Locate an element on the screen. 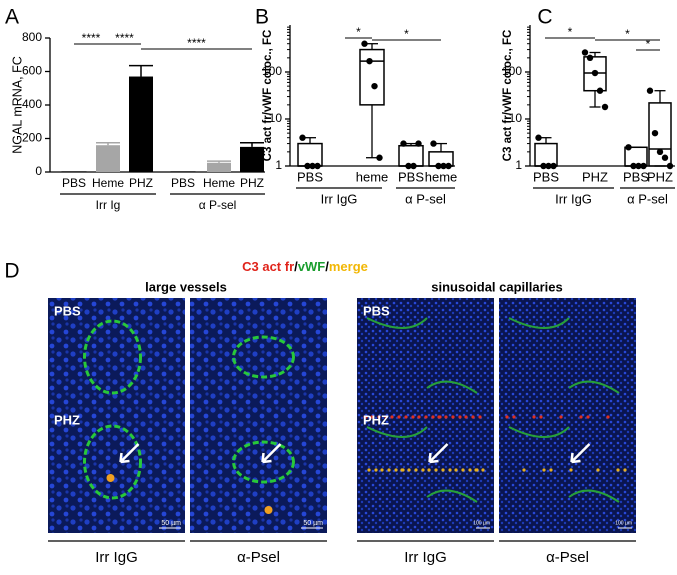 The image size is (677, 575). panel-letter: A is located at coordinates (12, 17).